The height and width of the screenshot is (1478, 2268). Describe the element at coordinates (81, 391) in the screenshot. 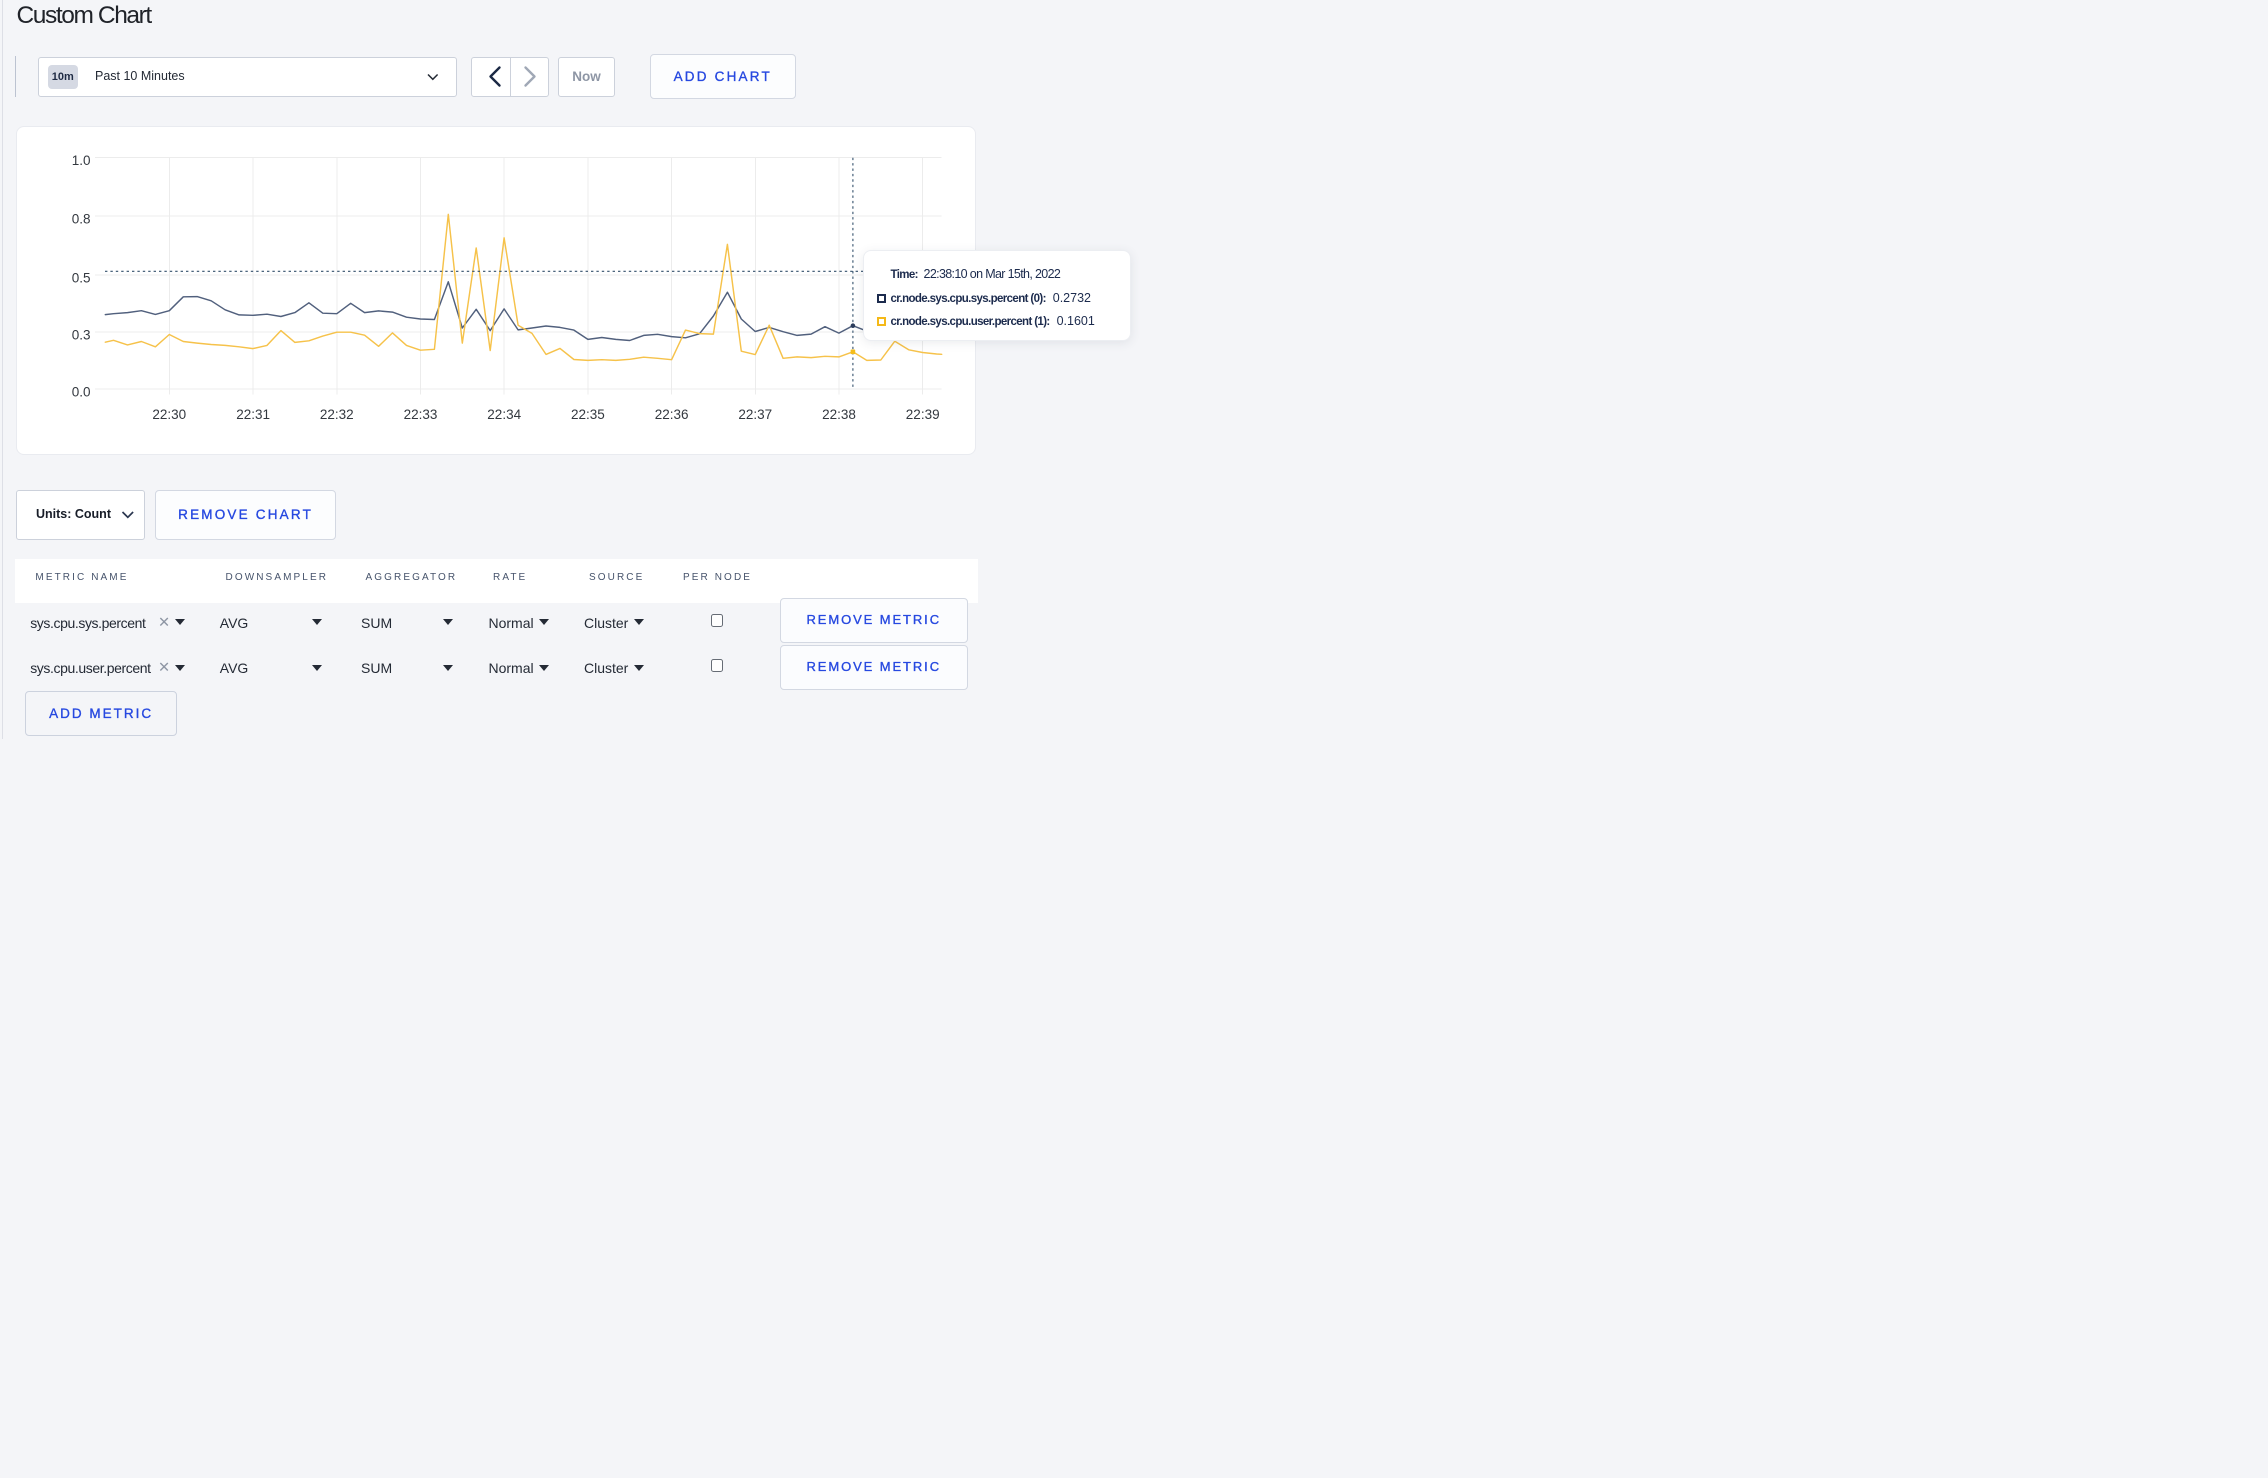

I see `svg-text: 0.0` at that location.